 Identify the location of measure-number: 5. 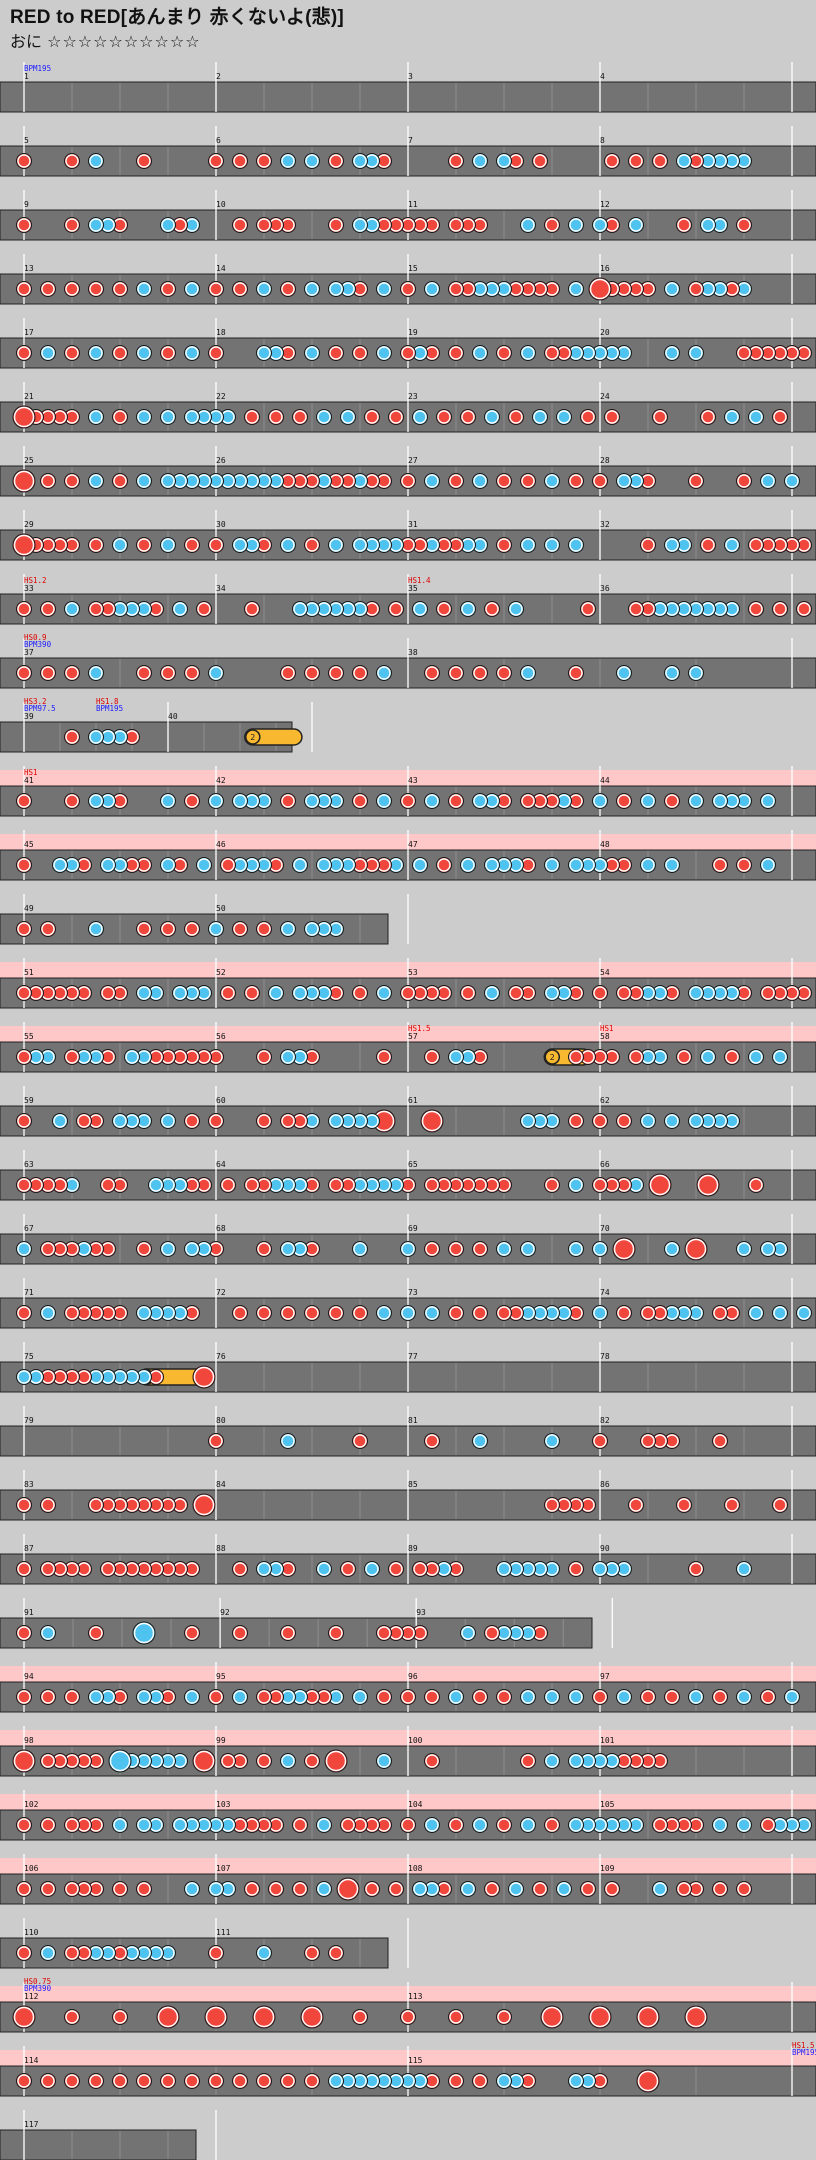
(26, 140).